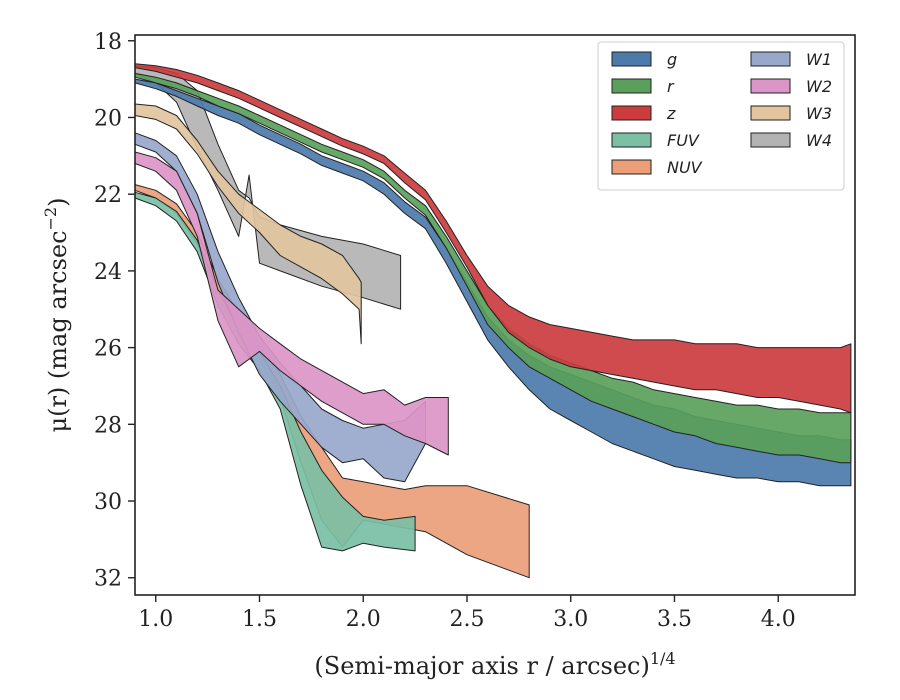 The width and height of the screenshot is (900, 700). Describe the element at coordinates (770, 86) in the screenshot. I see `legend-swatch-w2` at that location.